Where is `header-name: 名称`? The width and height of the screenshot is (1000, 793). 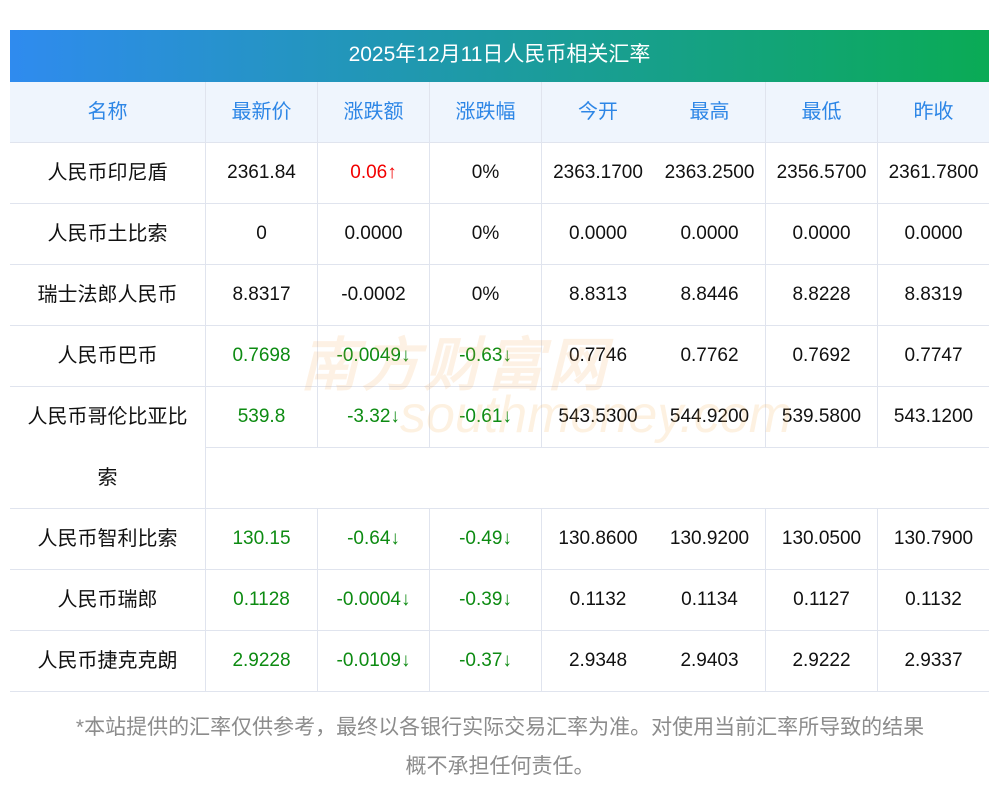 header-name: 名称 is located at coordinates (108, 112).